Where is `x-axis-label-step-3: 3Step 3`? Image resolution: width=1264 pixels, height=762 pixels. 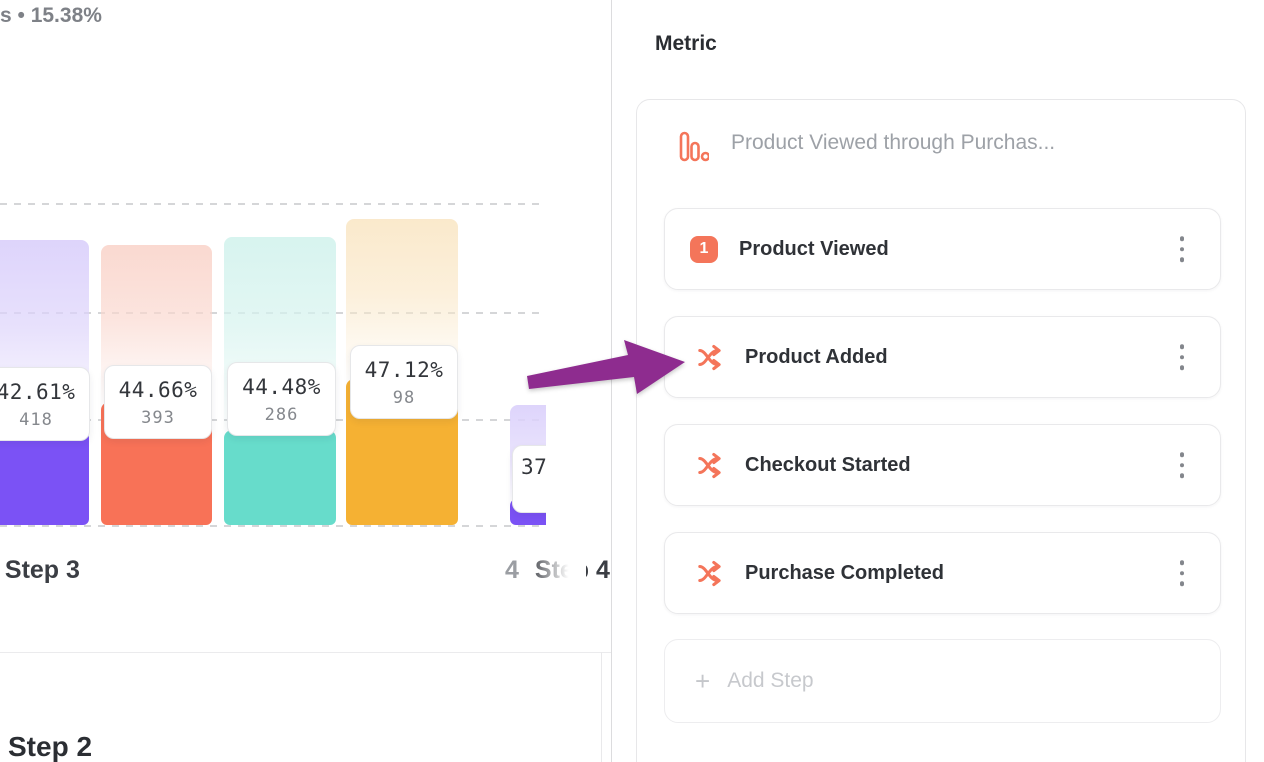 x-axis-label-step-3: 3Step 3 is located at coordinates (40, 570).